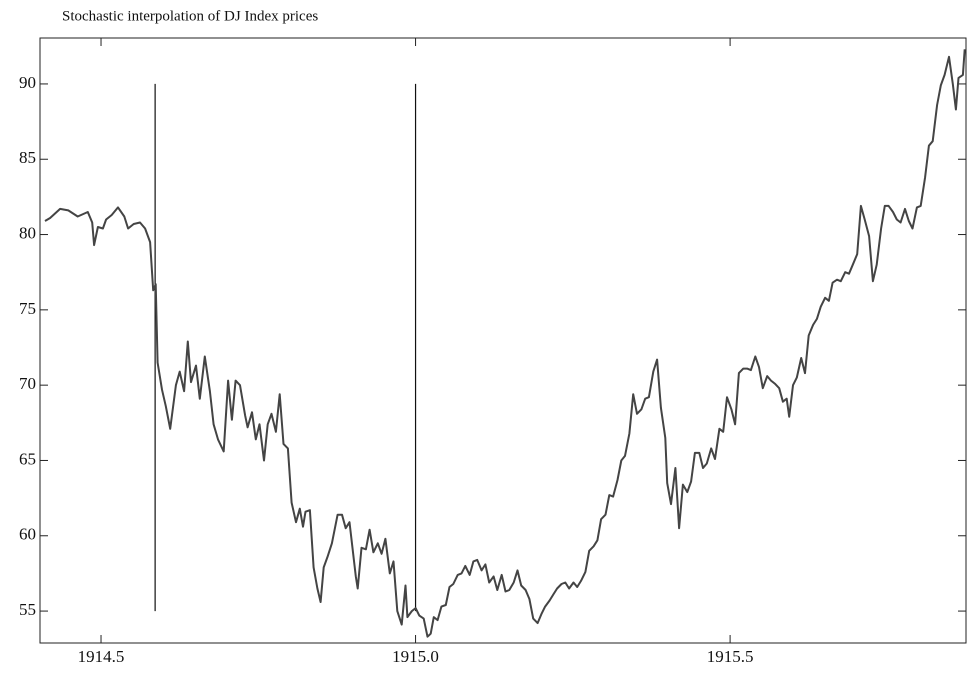 The image size is (967, 673). What do you see at coordinates (27, 383) in the screenshot?
I see `y-tick-label: 70` at bounding box center [27, 383].